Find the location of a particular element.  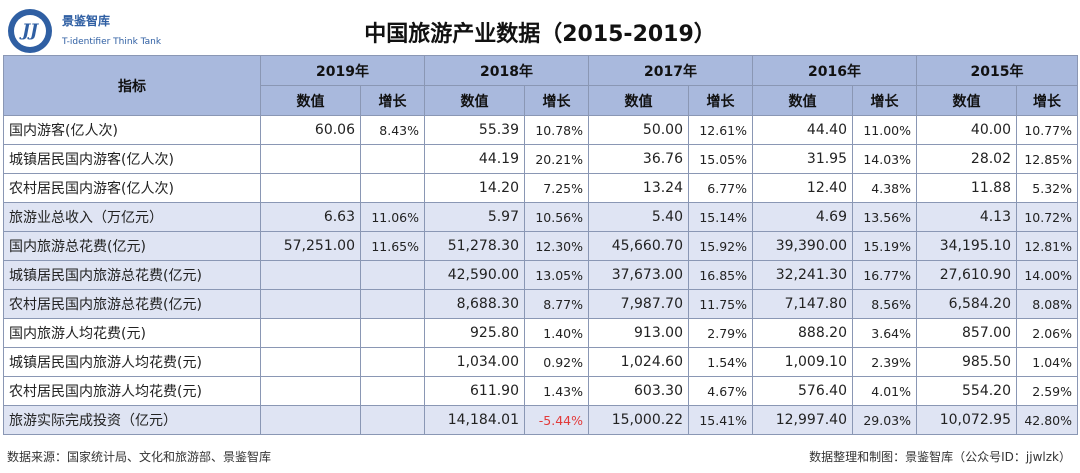

growth-cell: 15.92% is located at coordinates (720, 246).